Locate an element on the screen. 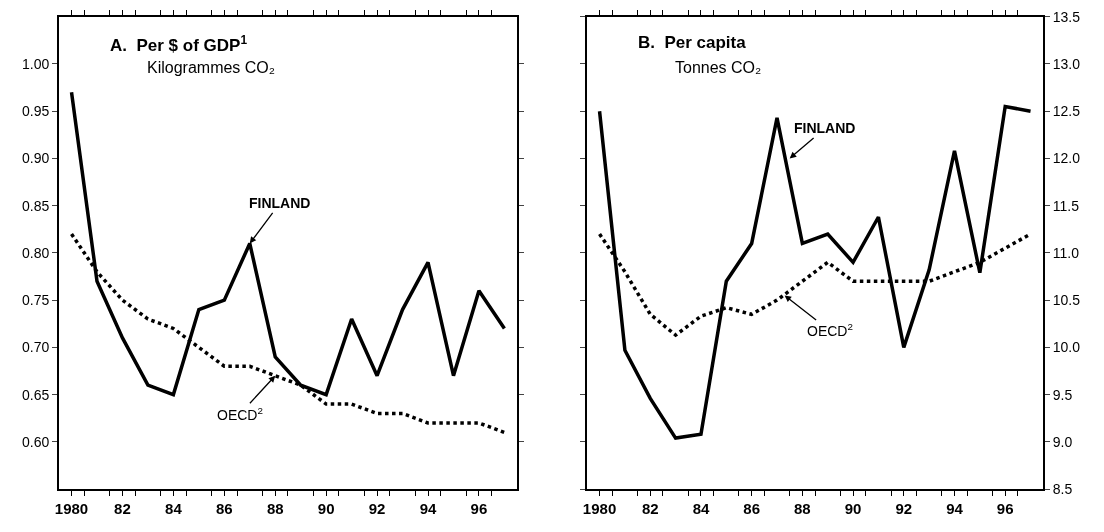 This screenshot has height=532, width=1104. y-tick-label: 0.65 is located at coordinates (36, 394).